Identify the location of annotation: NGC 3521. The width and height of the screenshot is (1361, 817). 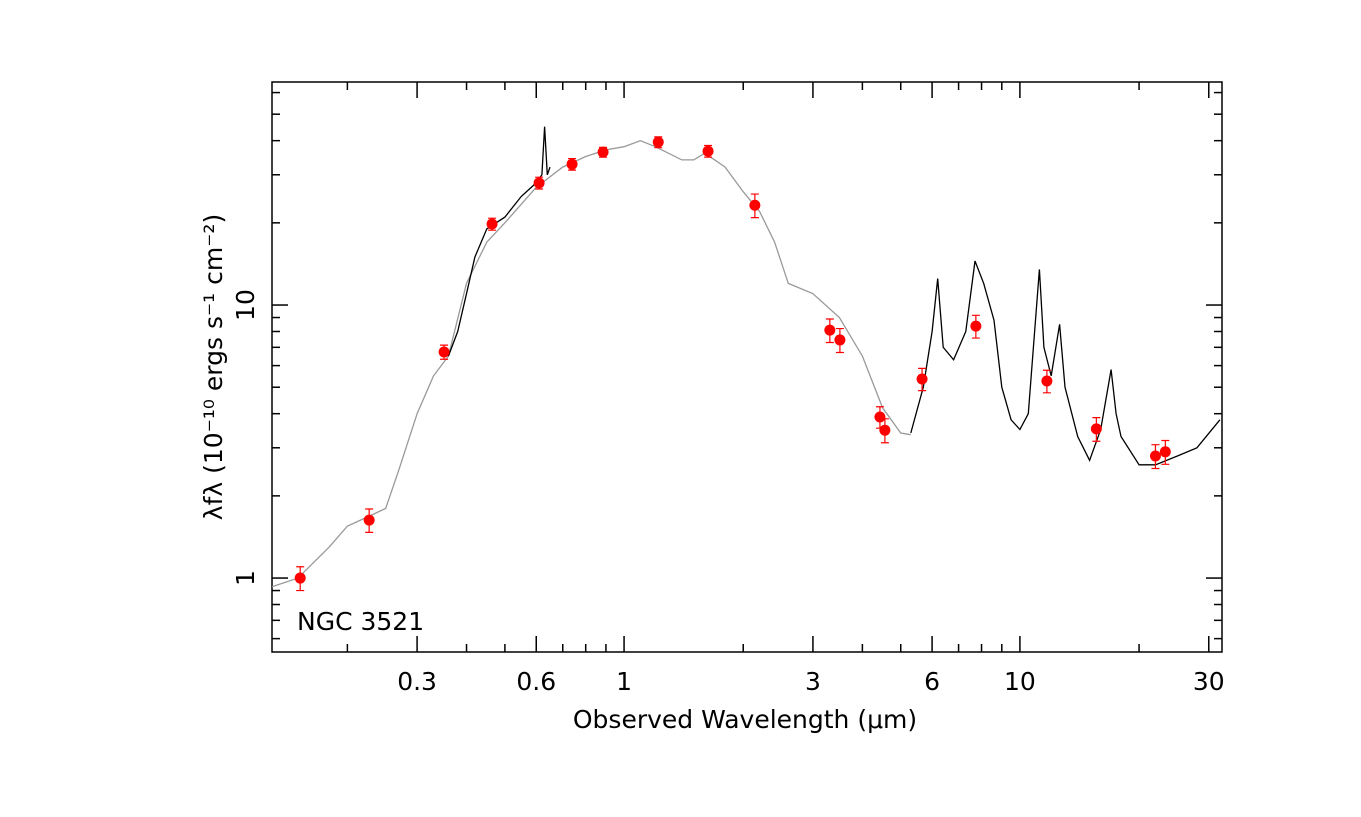
(360, 621).